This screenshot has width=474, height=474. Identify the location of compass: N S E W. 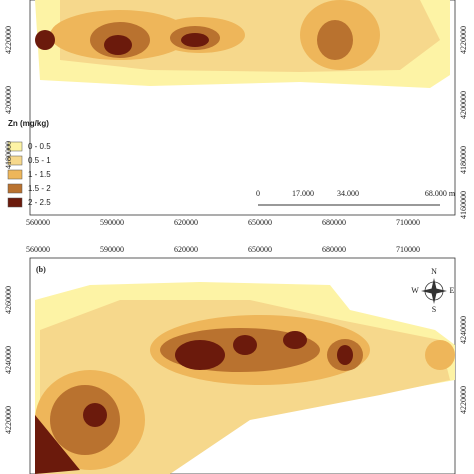
(432, 290).